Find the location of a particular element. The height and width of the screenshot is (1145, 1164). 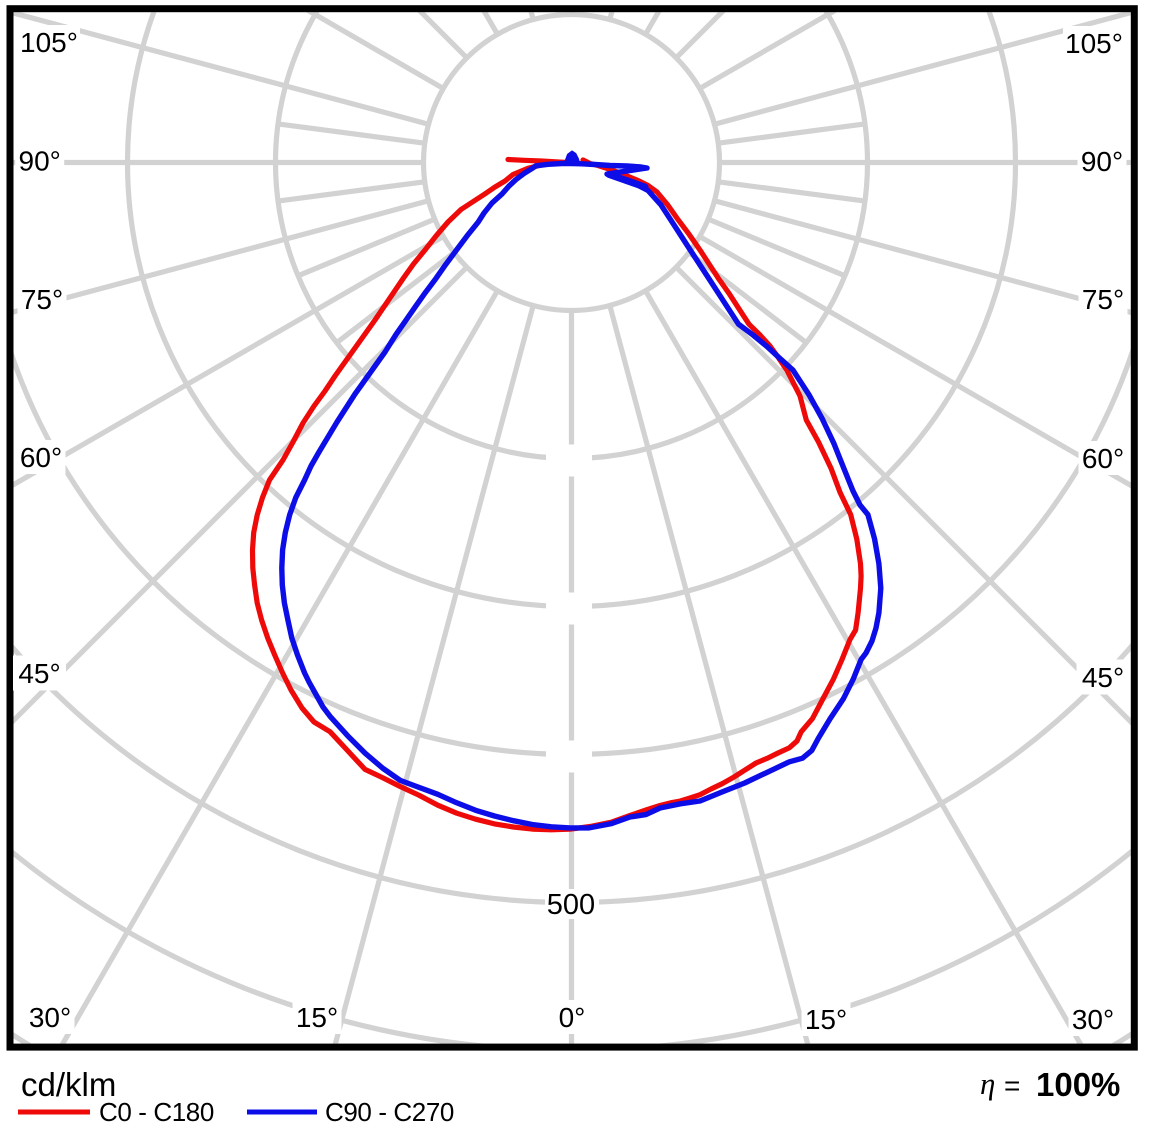

svg-text: C90 - C270 is located at coordinates (389, 1112).